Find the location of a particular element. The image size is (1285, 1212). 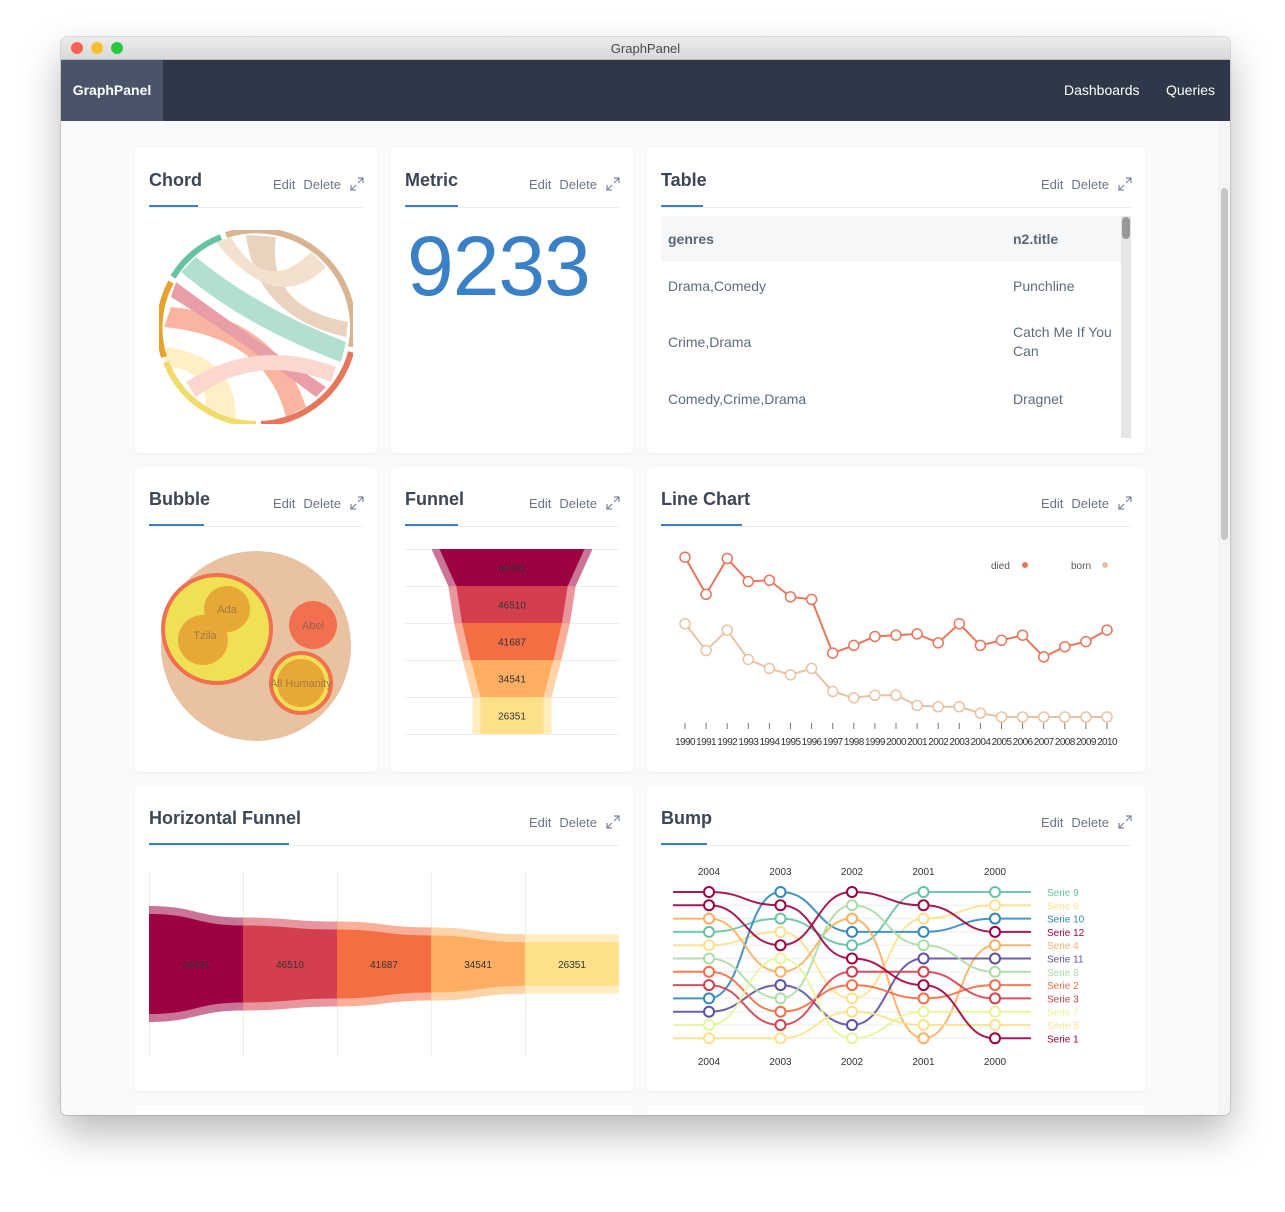

nav-queries-link: Queries is located at coordinates (1191, 90).